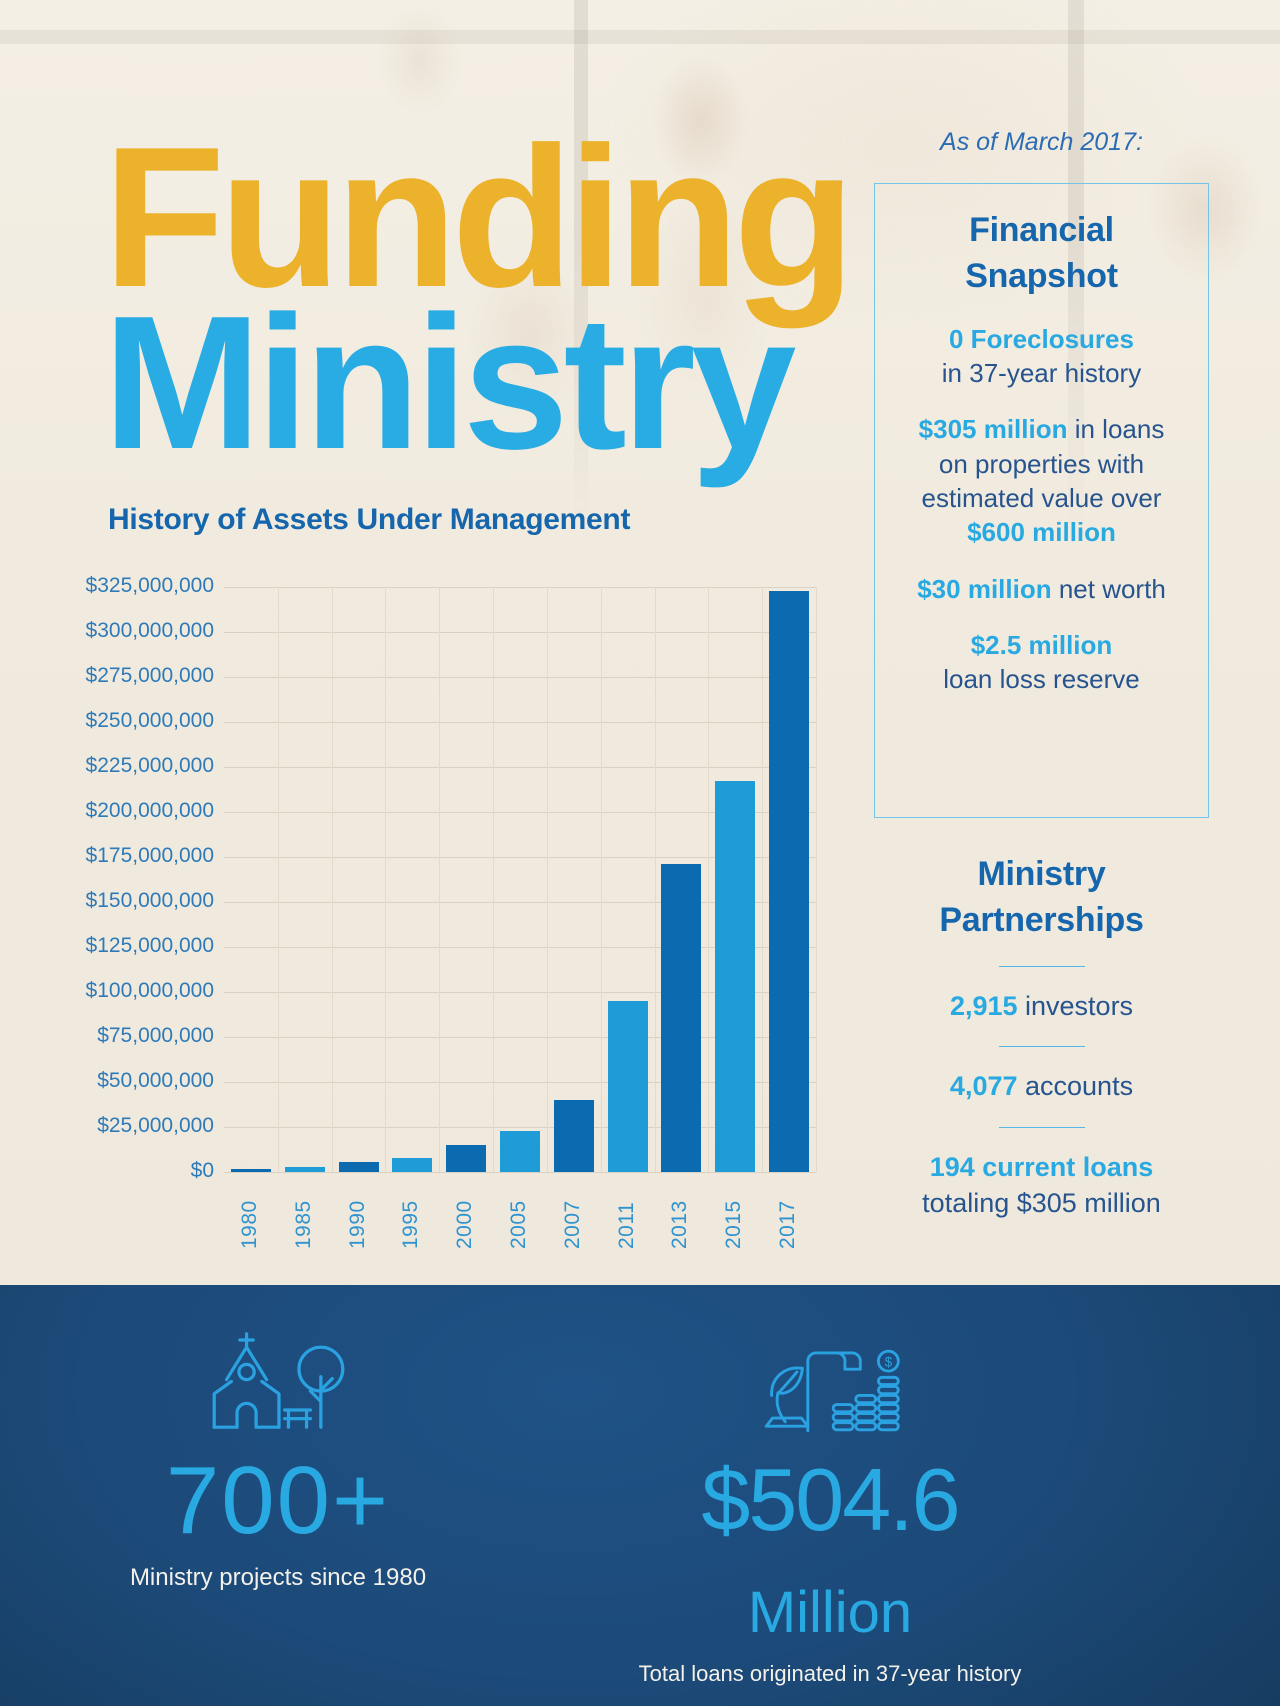 This screenshot has width=1280, height=1706. What do you see at coordinates (155, 1125) in the screenshot?
I see `y-axis-tick-label: $25,000,000` at bounding box center [155, 1125].